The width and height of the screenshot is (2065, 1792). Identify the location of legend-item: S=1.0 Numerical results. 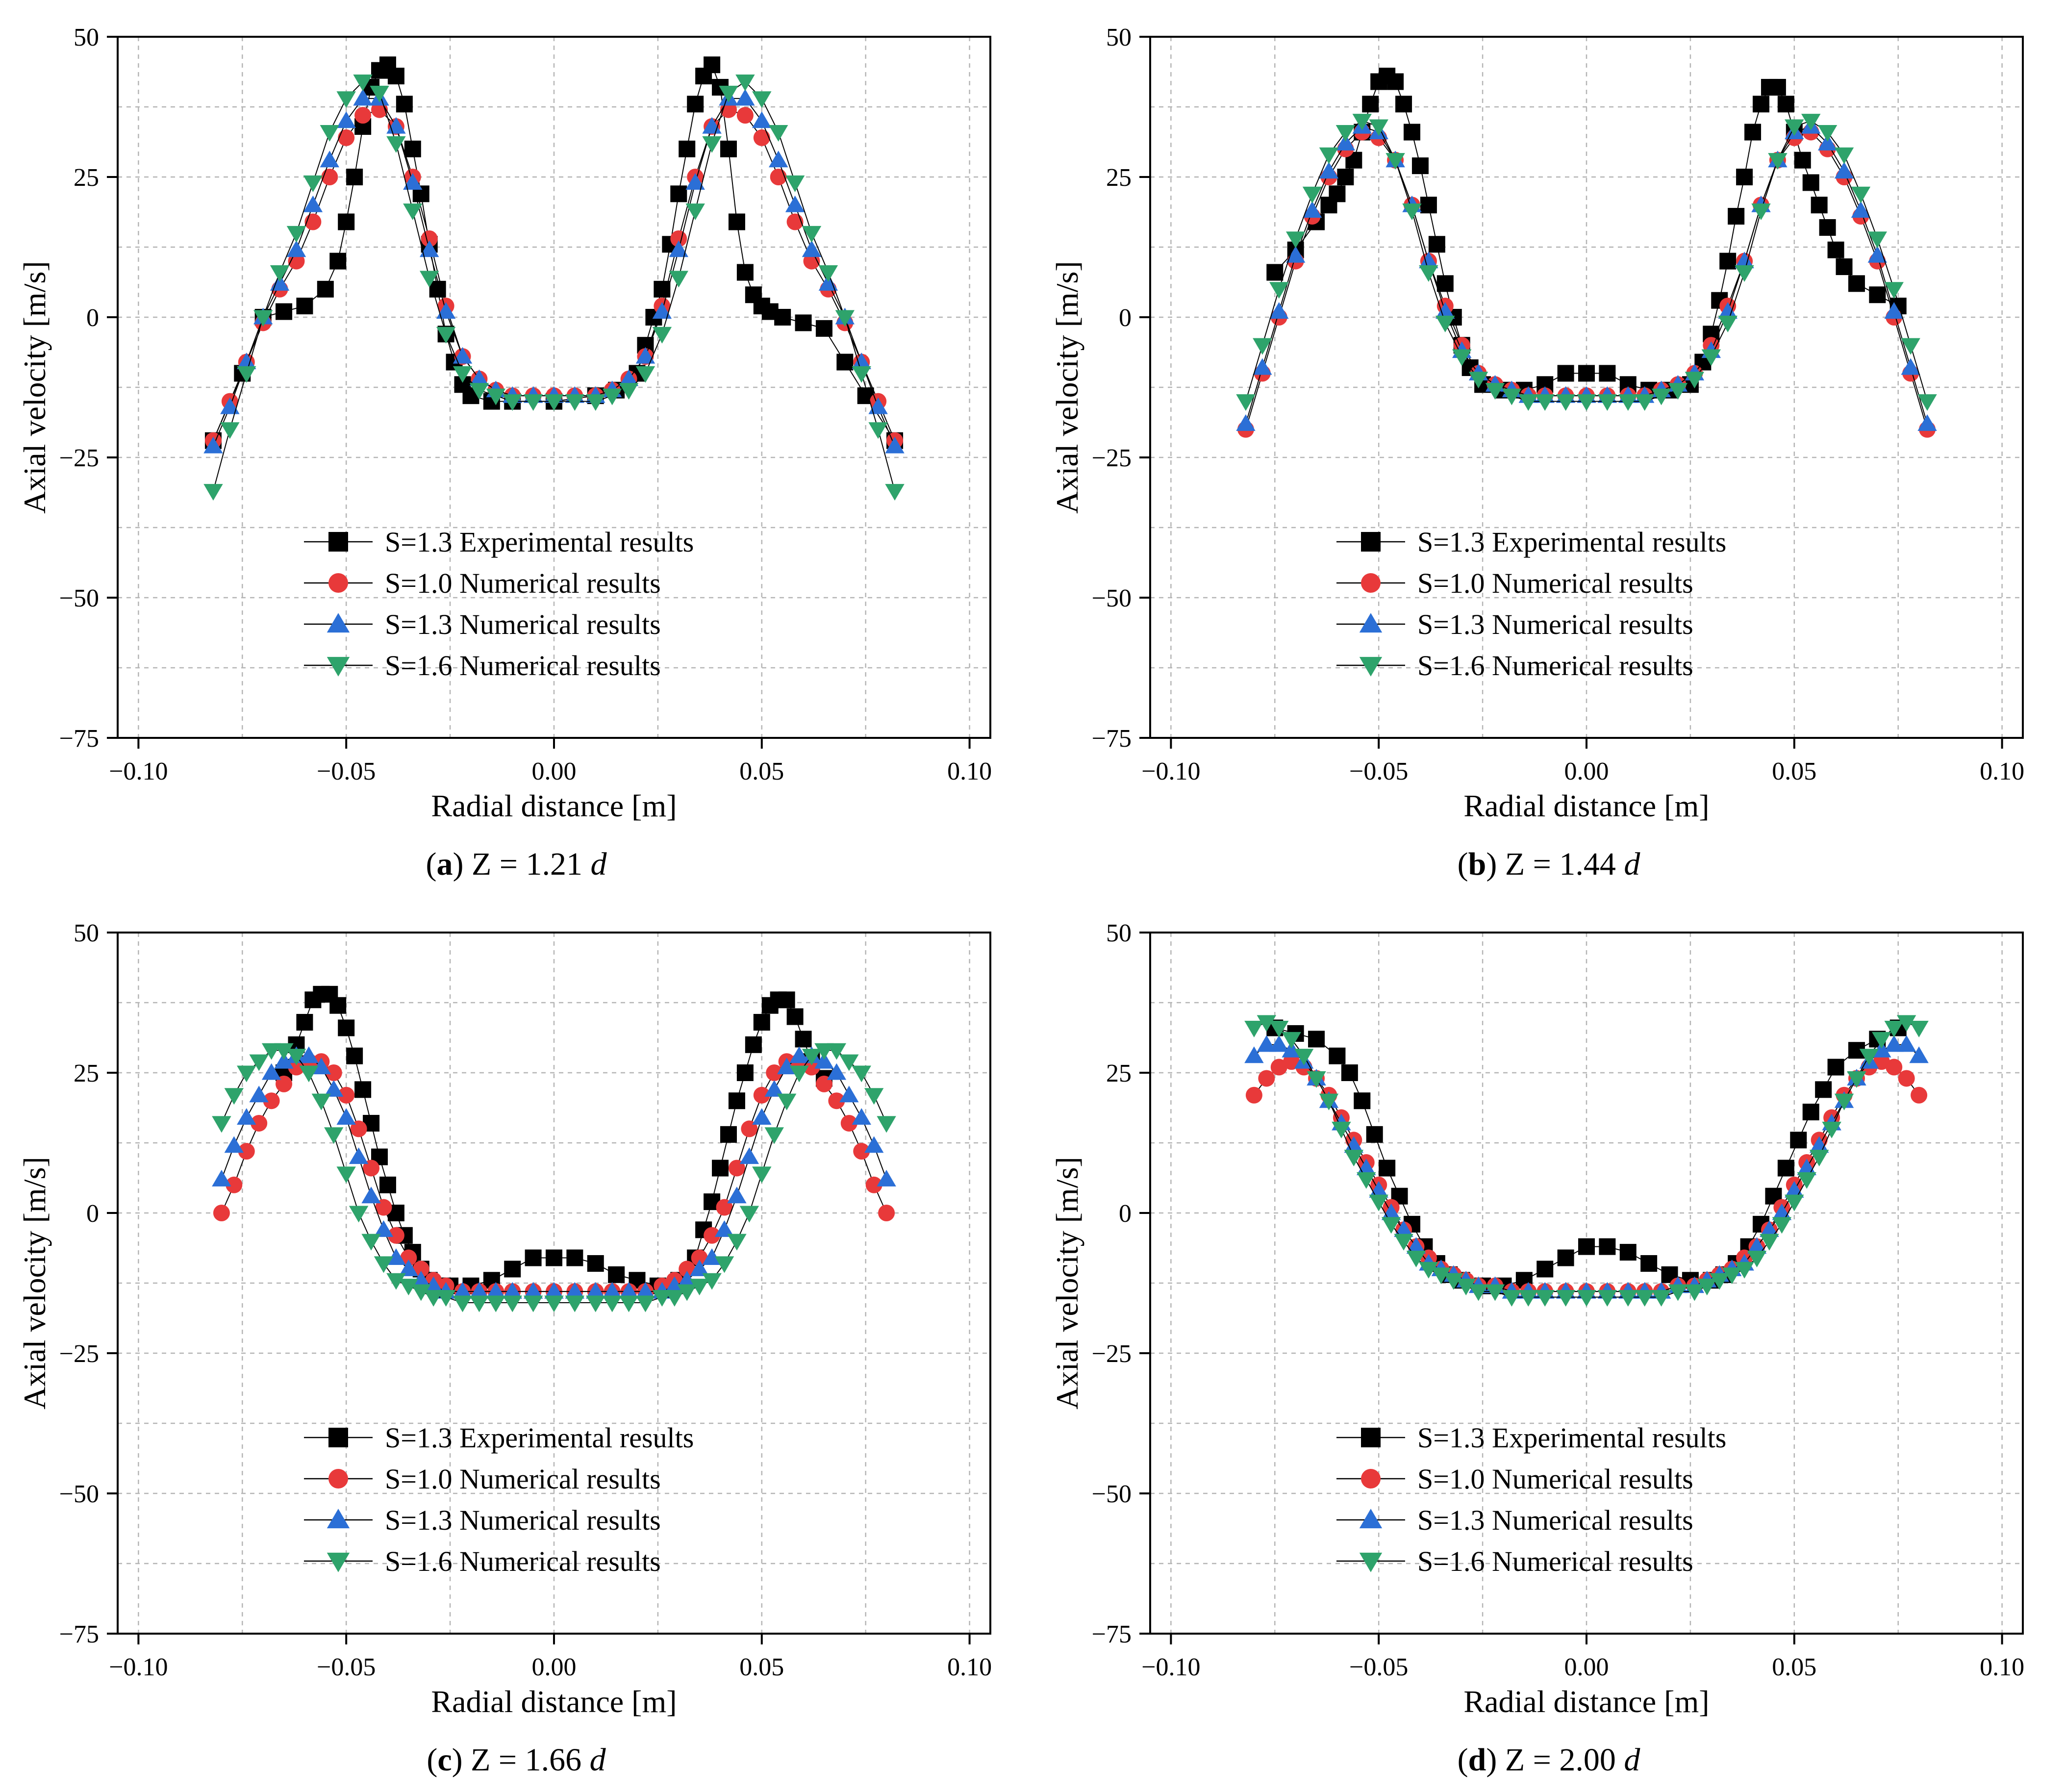
(1514, 583).